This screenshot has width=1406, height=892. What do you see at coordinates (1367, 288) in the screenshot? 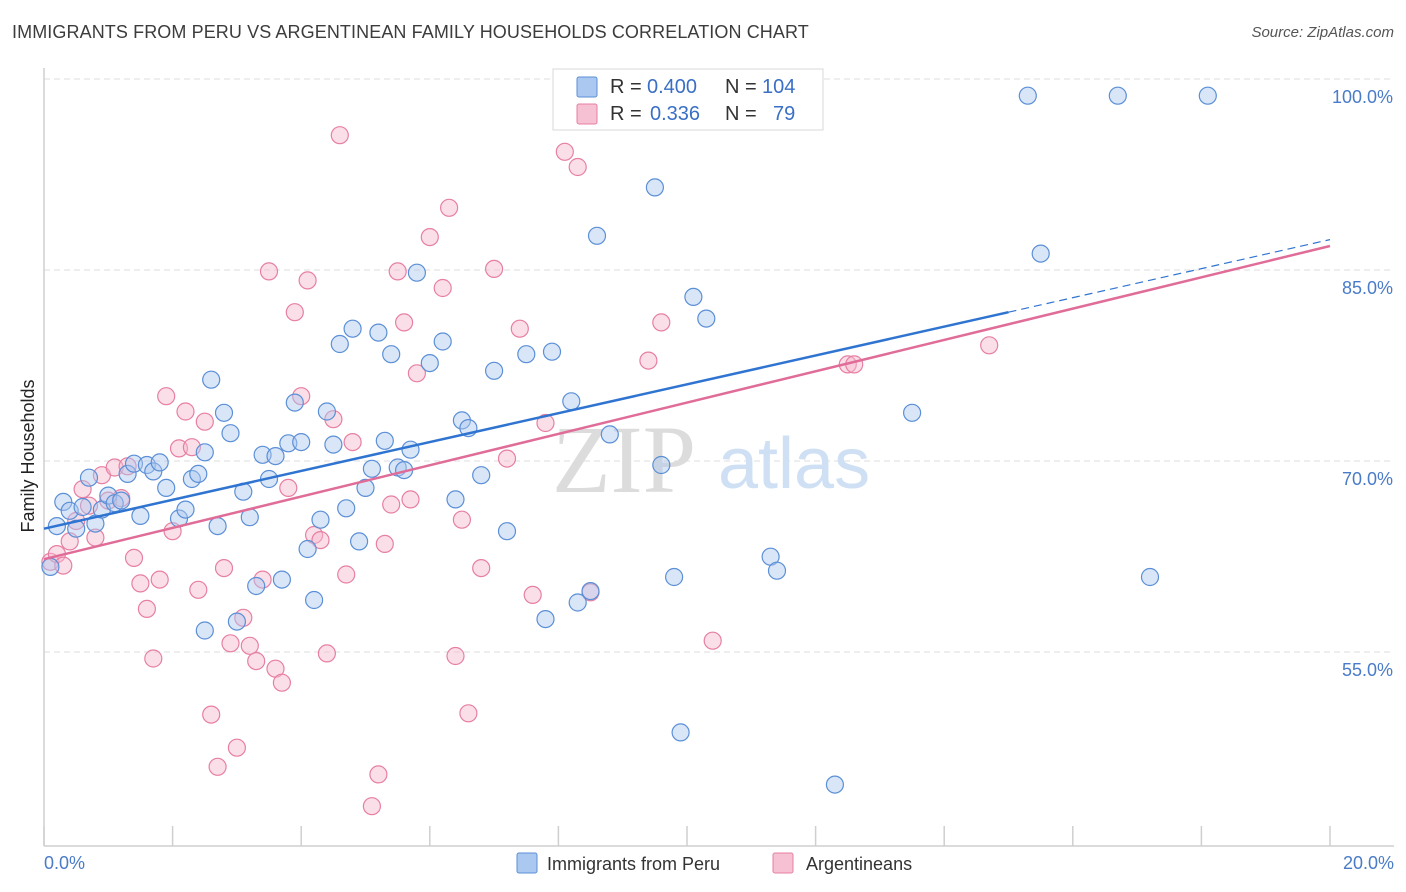
I see `y-tick-label: 85.0%` at bounding box center [1367, 288].